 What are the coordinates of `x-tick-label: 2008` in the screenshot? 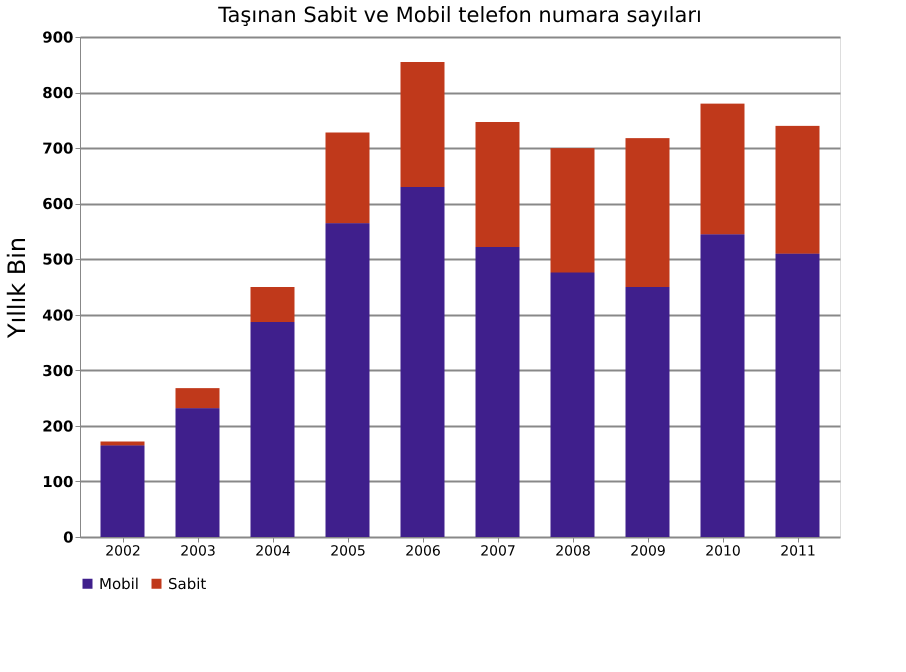 It's located at (573, 552).